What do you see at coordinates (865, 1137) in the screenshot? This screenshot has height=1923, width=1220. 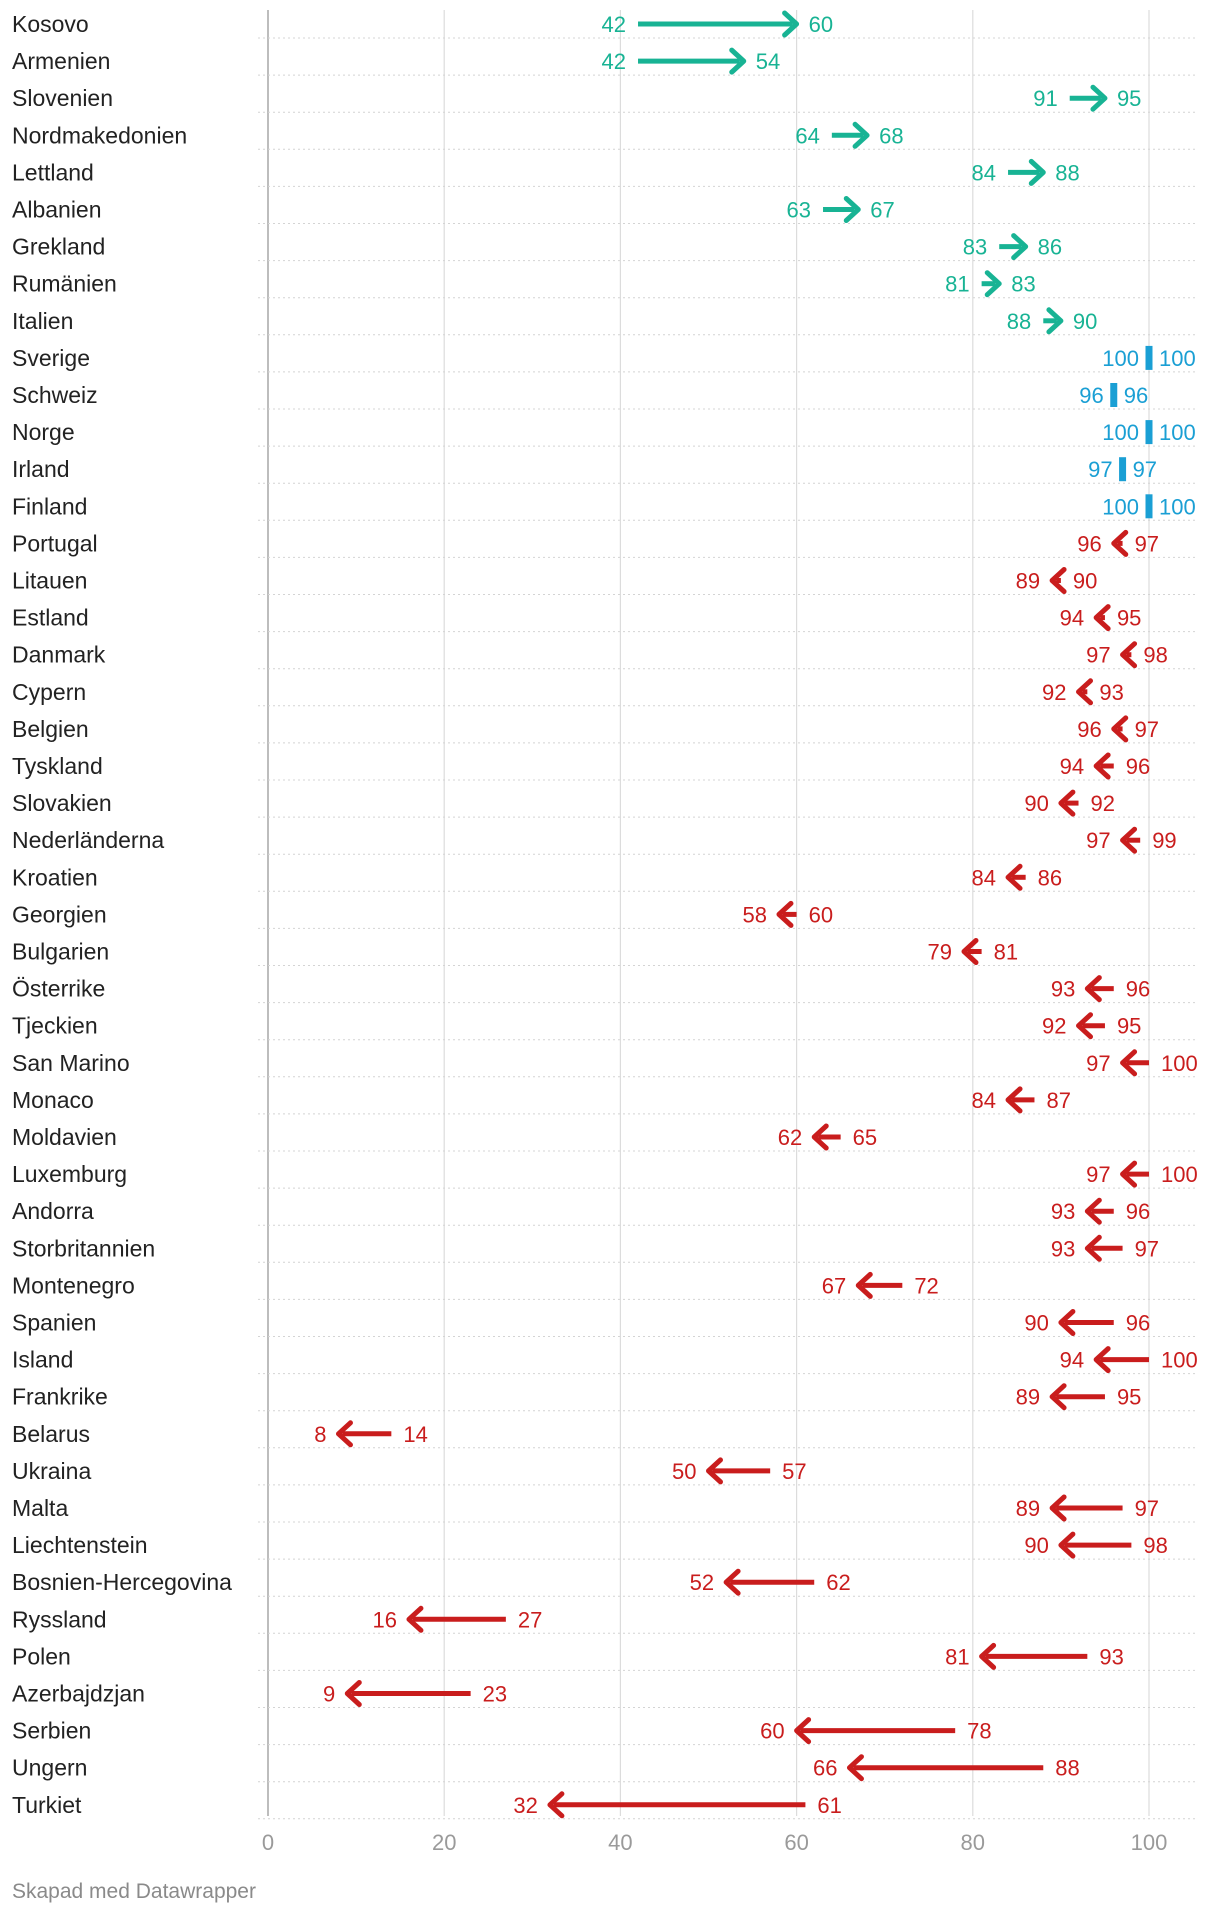 I see `from-value-label: 65` at bounding box center [865, 1137].